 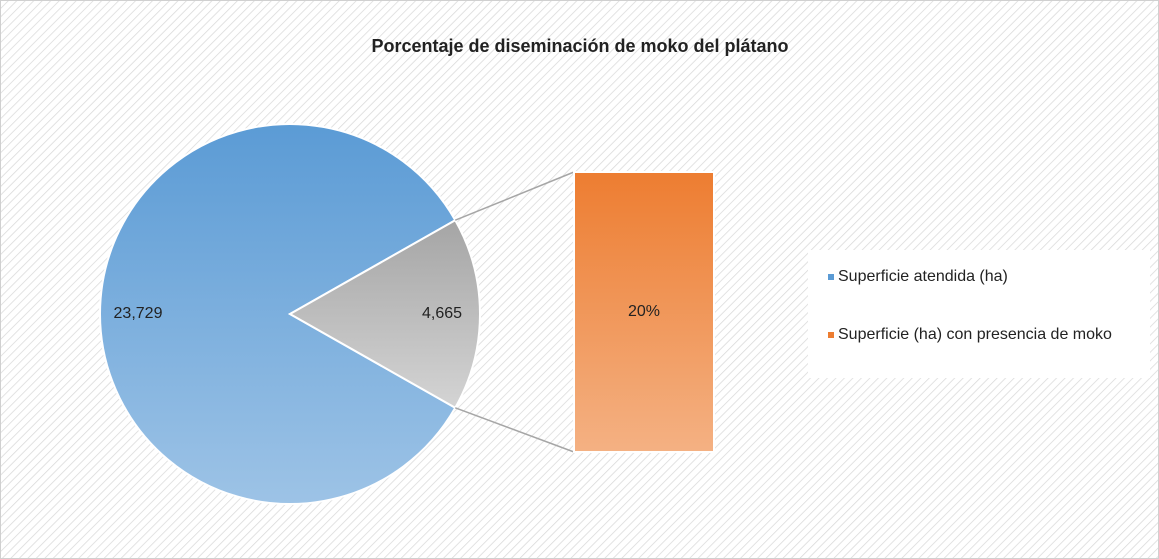 What do you see at coordinates (138, 313) in the screenshot?
I see `slice-label: 23,729` at bounding box center [138, 313].